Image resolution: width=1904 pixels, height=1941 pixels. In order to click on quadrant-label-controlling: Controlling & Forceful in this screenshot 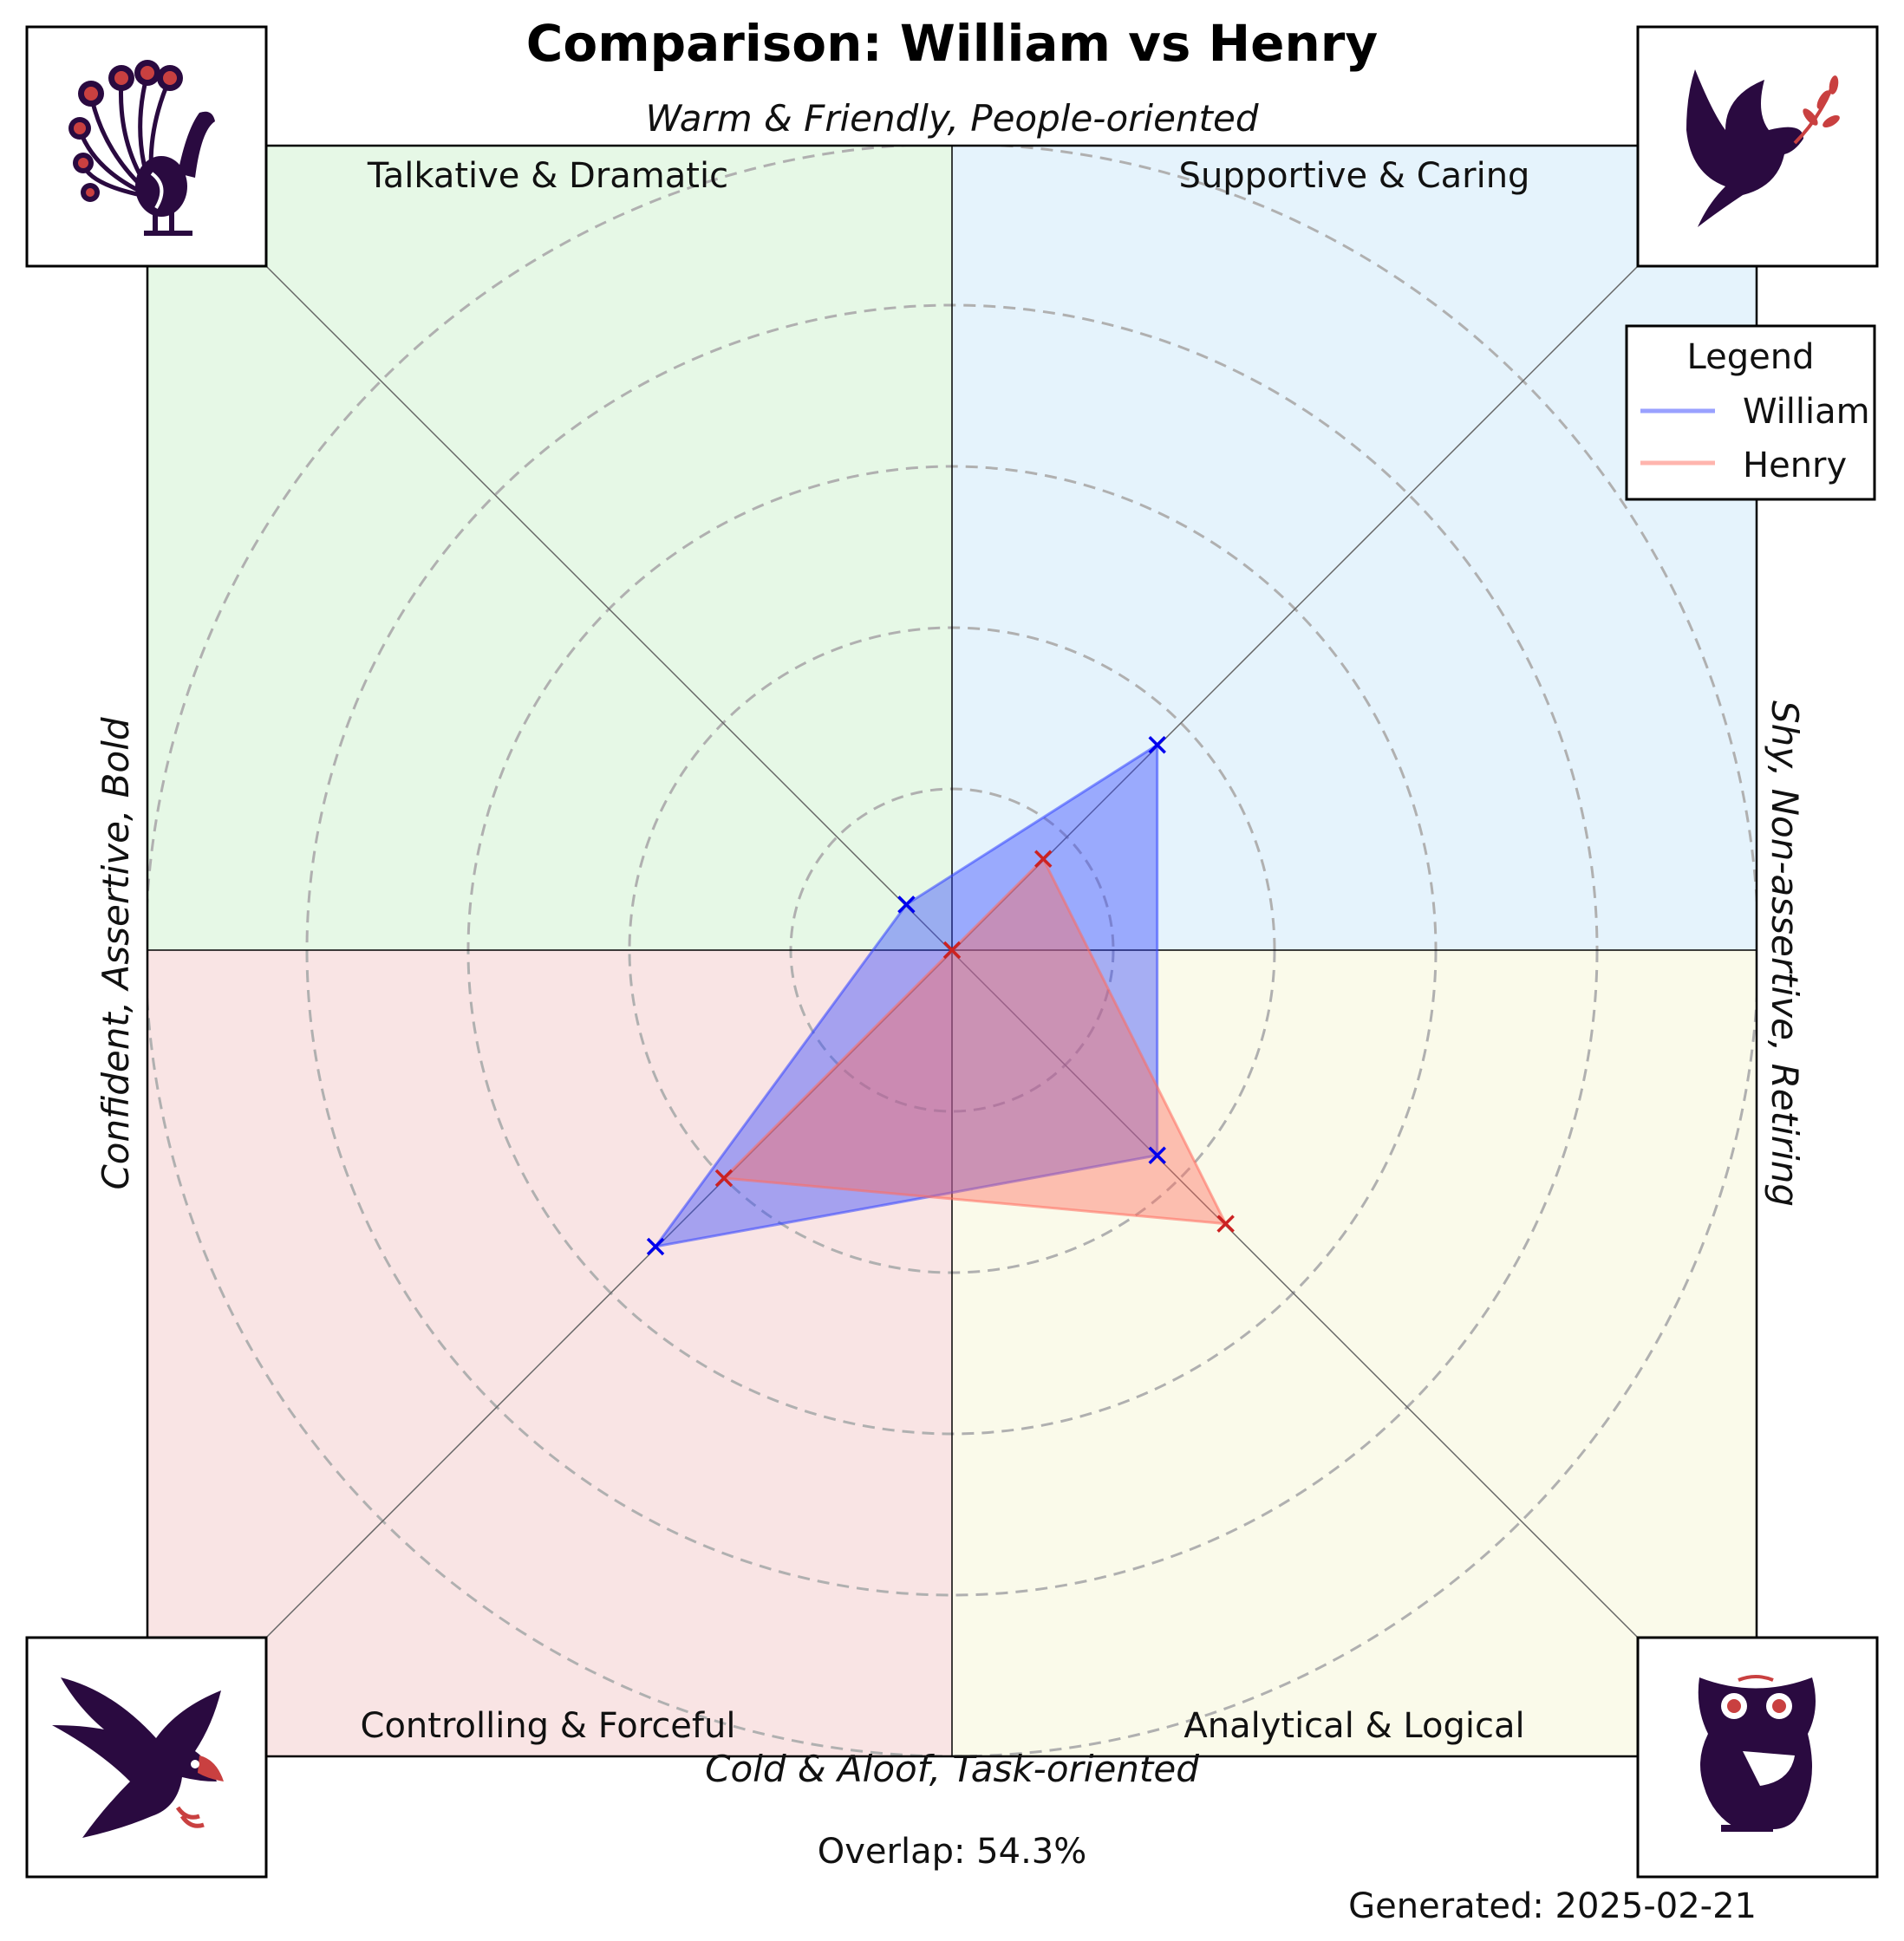, I will do `click(548, 1726)`.